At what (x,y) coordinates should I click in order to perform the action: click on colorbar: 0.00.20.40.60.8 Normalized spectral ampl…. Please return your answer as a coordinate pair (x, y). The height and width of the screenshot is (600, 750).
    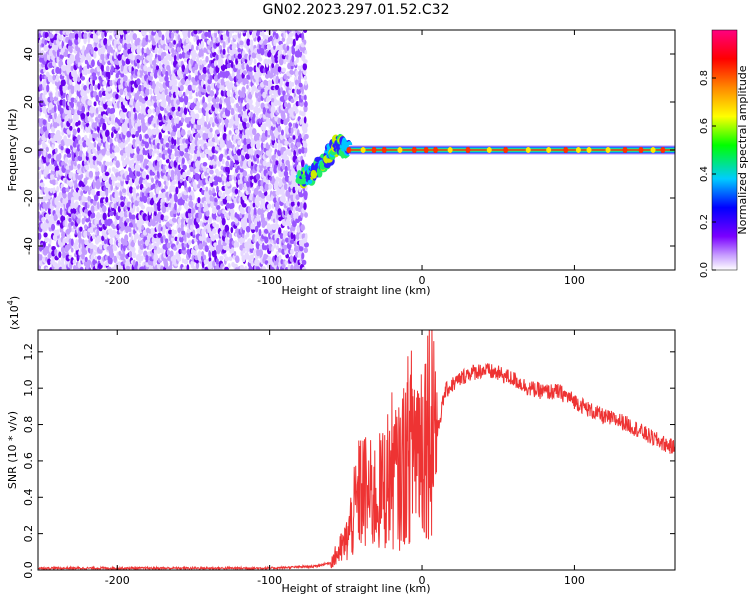
    Looking at the image, I should click on (724, 153).